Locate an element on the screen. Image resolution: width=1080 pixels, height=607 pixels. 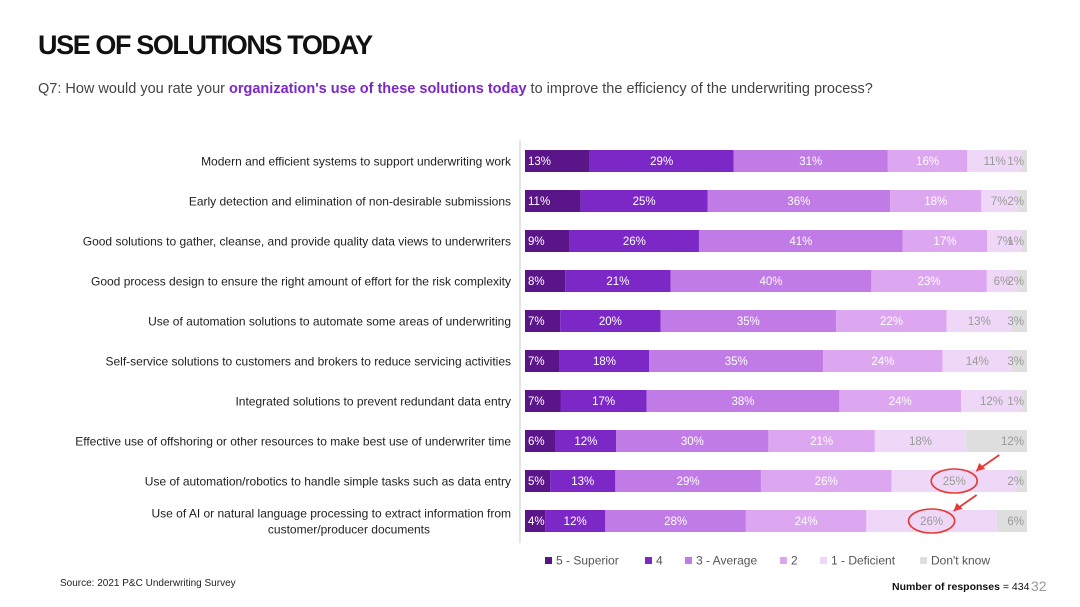
slide-title: USE OF SOLUTIONS TODAY is located at coordinates (205, 45).